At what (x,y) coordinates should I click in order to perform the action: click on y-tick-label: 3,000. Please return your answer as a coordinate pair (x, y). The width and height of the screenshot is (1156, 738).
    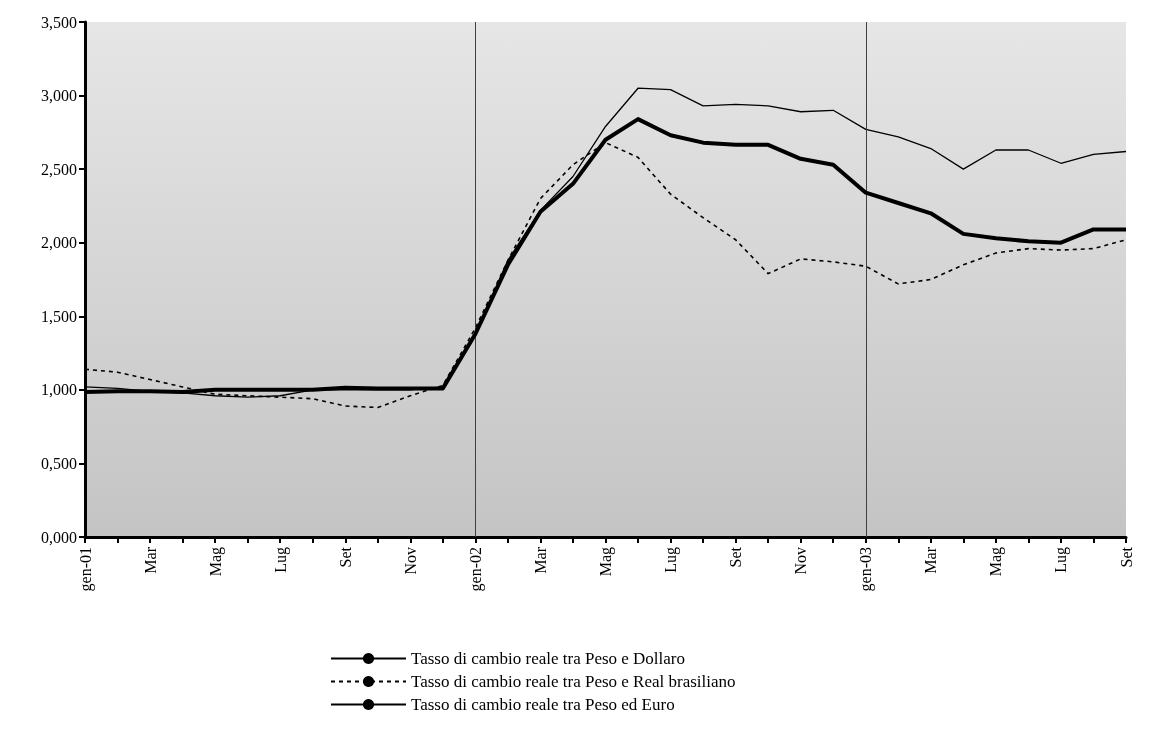
    Looking at the image, I should click on (59, 96).